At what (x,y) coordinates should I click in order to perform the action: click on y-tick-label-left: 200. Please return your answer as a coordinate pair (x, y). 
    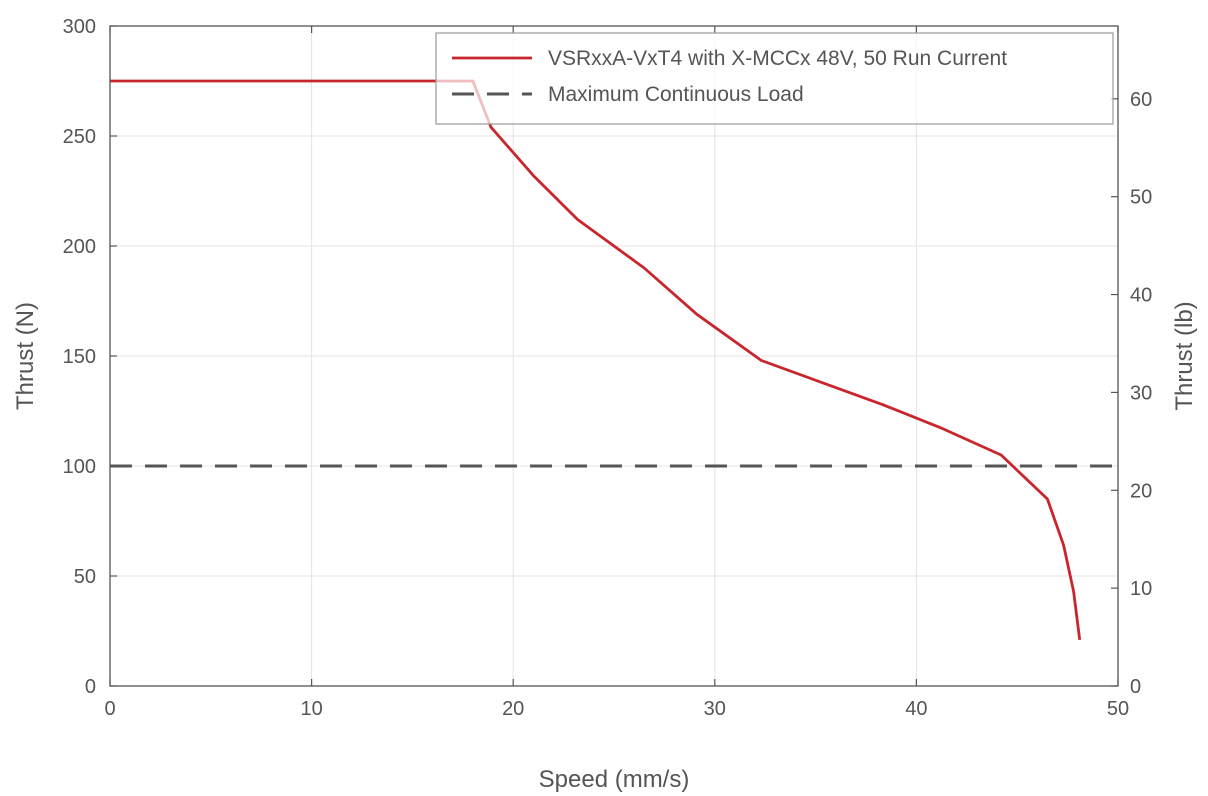
    Looking at the image, I should click on (79, 247).